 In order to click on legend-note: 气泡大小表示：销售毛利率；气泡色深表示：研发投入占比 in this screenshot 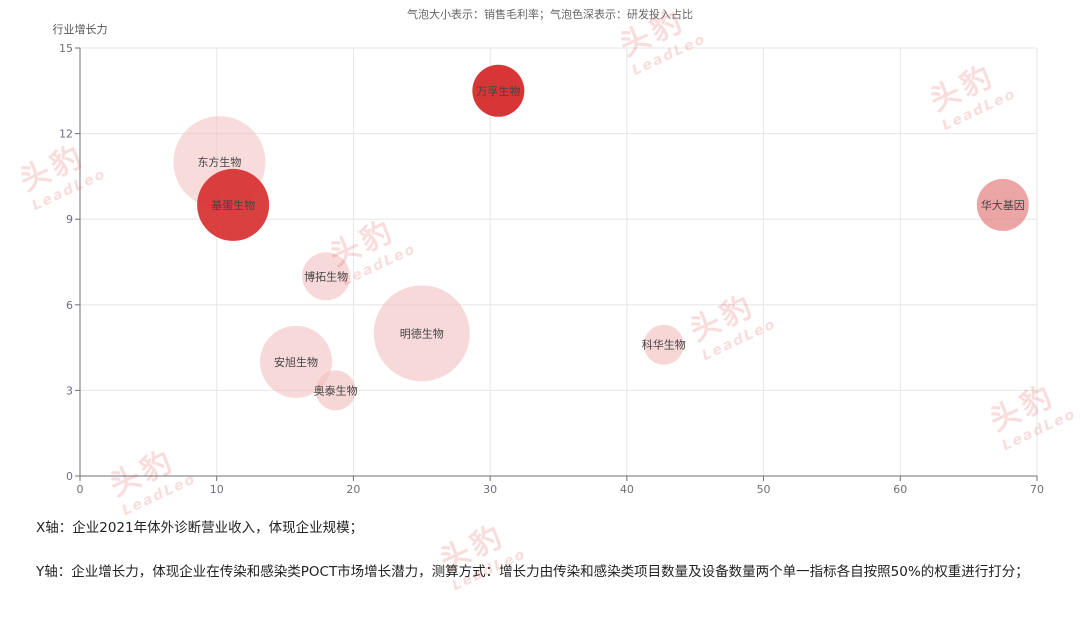, I will do `click(550, 14)`.